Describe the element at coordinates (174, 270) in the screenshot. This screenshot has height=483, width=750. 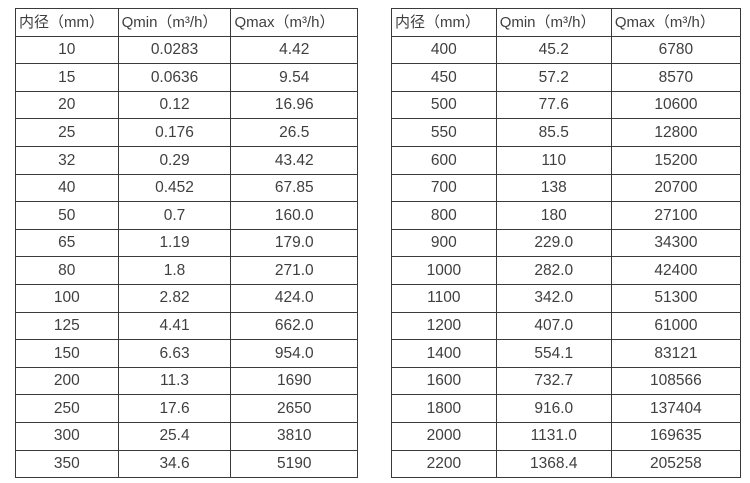
I see `table-cell: 1.8` at that location.